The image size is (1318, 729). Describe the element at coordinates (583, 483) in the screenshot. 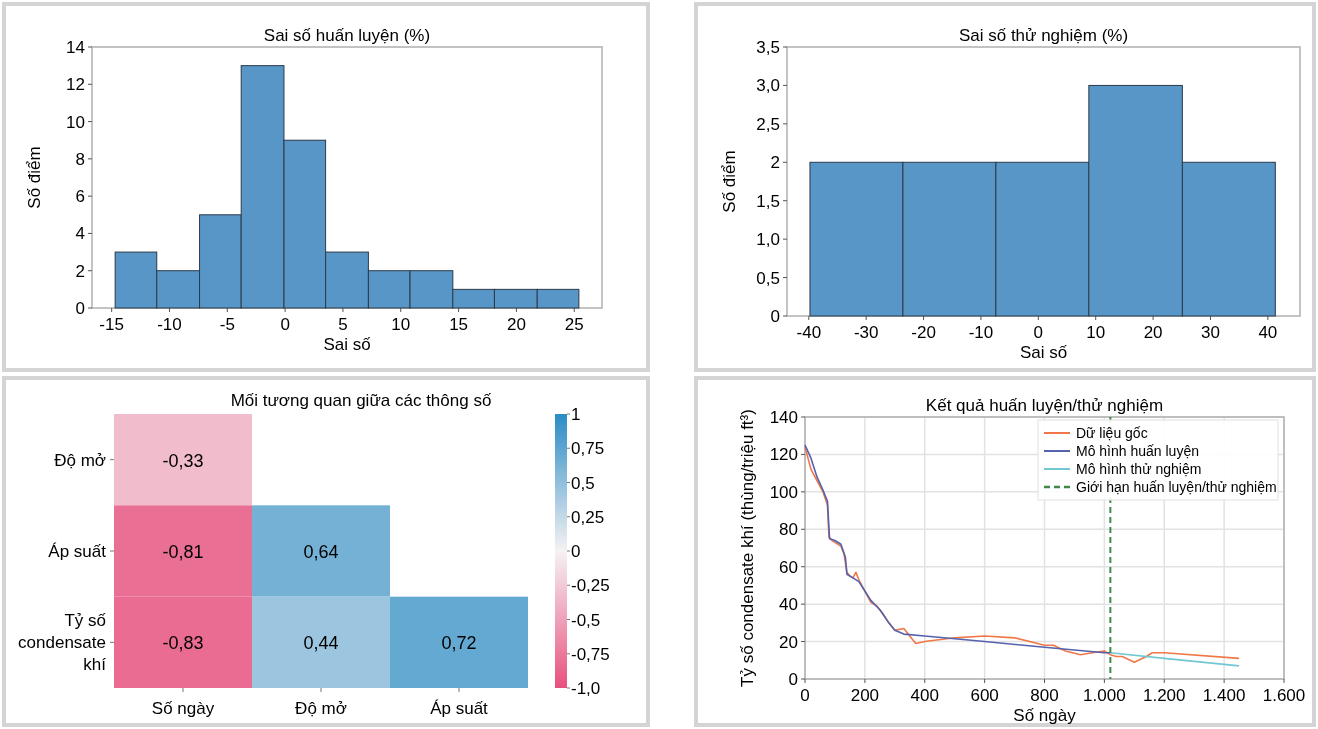

I see `color-bar-label: 0,5` at that location.